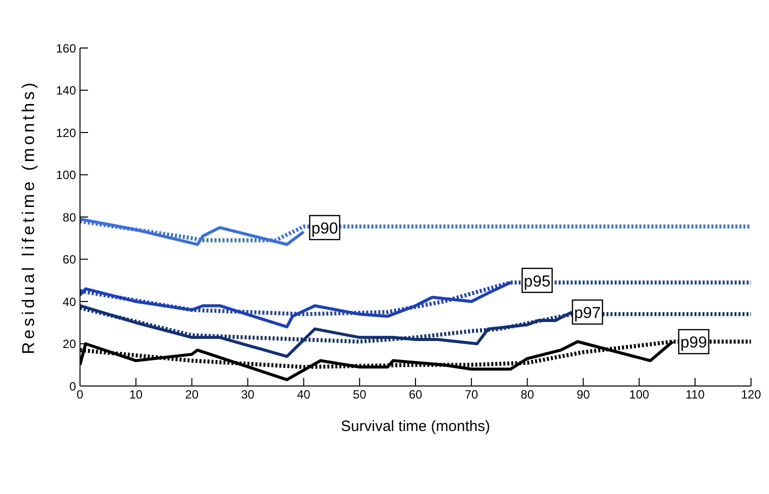 The image size is (769, 494). I want to click on x-tick-label: 110, so click(695, 395).